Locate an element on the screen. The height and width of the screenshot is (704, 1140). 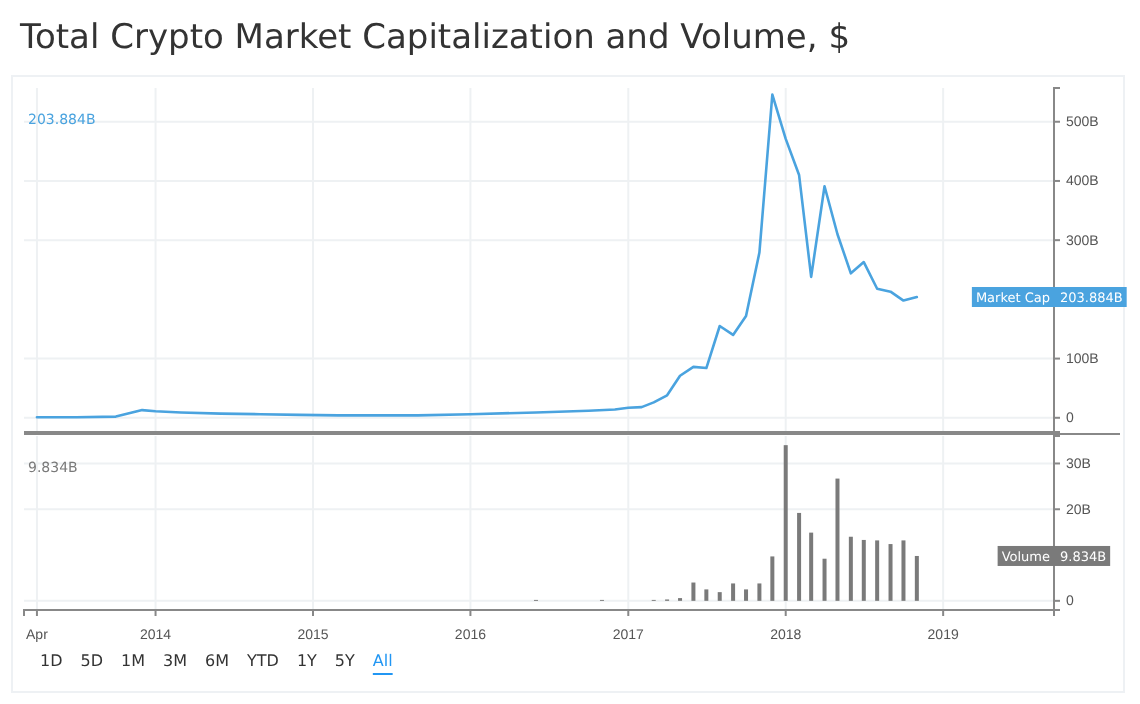
text: 1M is located at coordinates (133, 661).